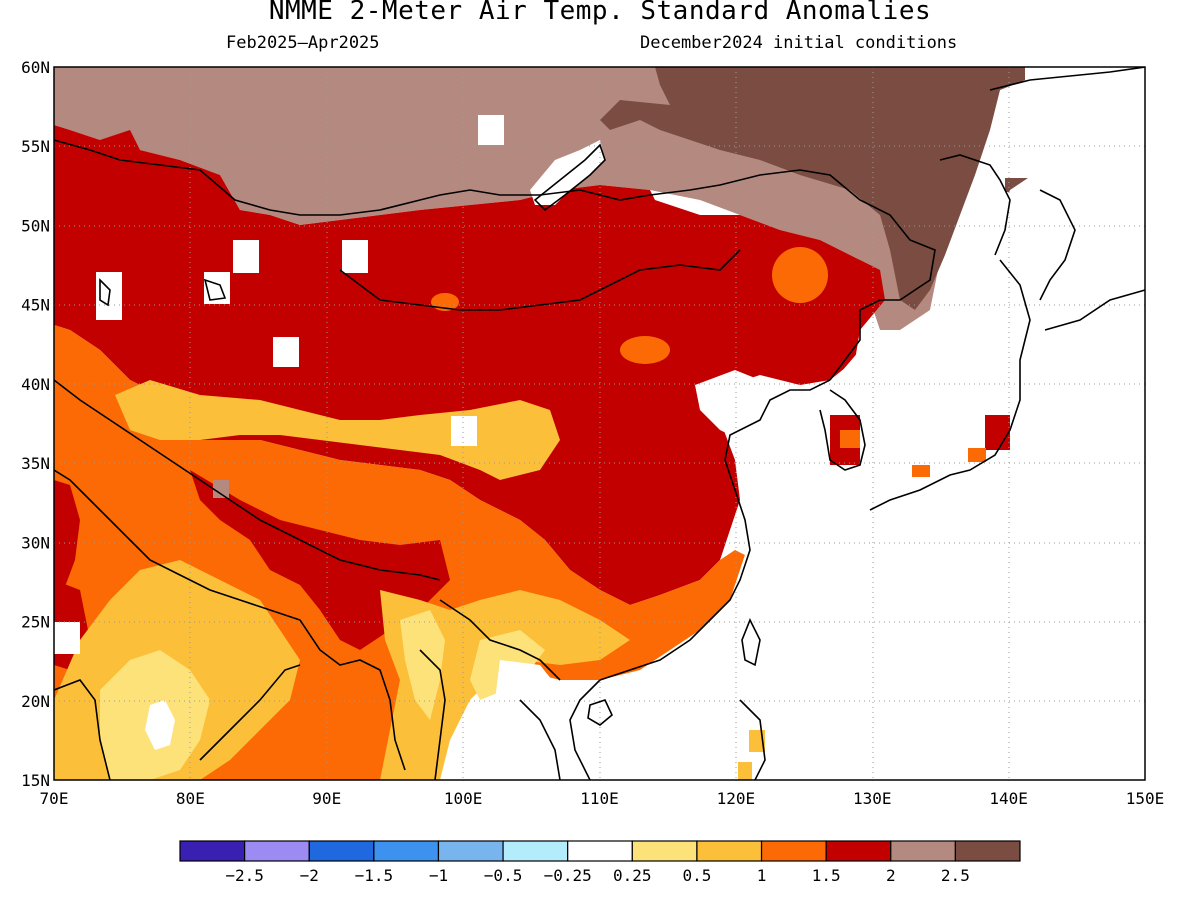 This screenshot has width=1200, height=900. I want to click on lat-tick-label: 40N, so click(35, 384).